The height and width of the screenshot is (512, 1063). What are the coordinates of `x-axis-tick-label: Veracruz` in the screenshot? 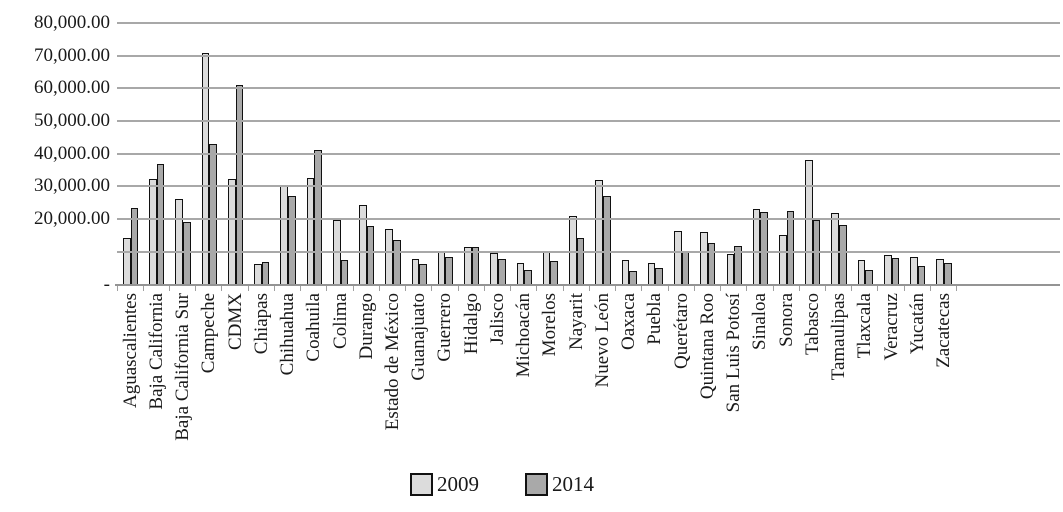 It's located at (891, 327).